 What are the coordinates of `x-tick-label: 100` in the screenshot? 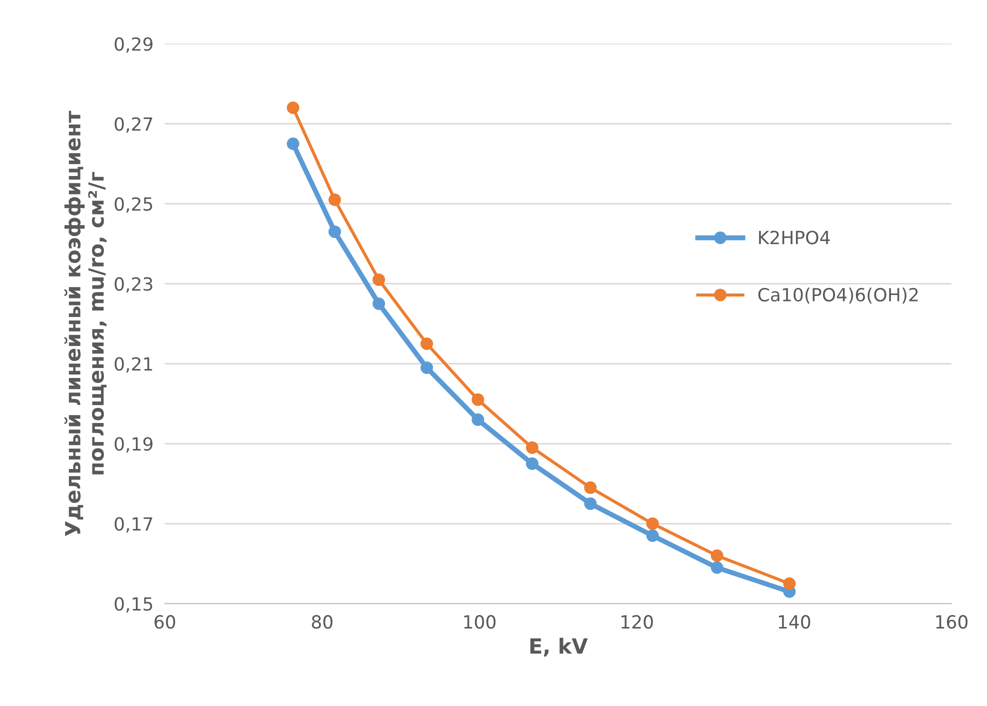 It's located at (480, 622).